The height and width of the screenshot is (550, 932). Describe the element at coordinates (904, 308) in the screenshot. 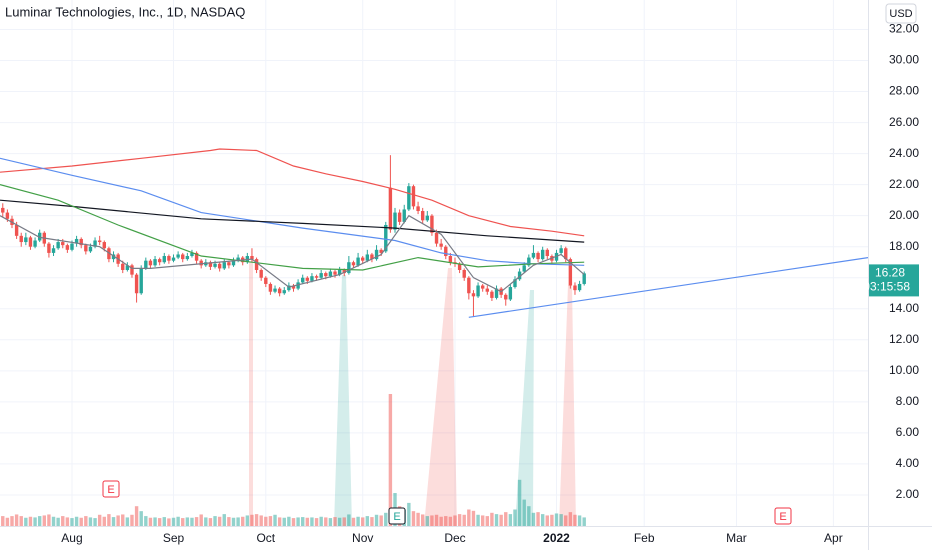

I see `y-tick-label: 14.00` at that location.